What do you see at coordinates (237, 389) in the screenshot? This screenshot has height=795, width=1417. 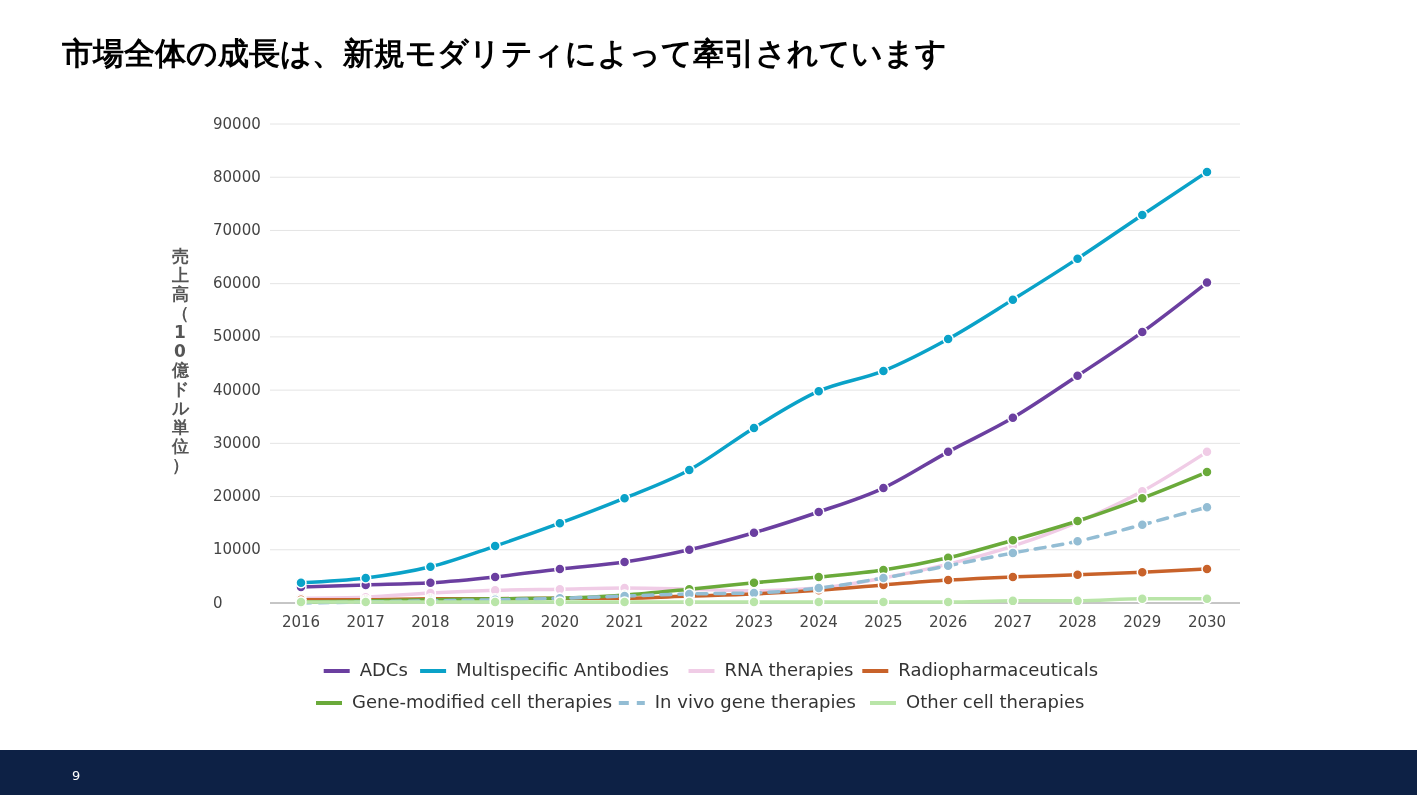 I see `y-tick-label: 40000` at bounding box center [237, 389].